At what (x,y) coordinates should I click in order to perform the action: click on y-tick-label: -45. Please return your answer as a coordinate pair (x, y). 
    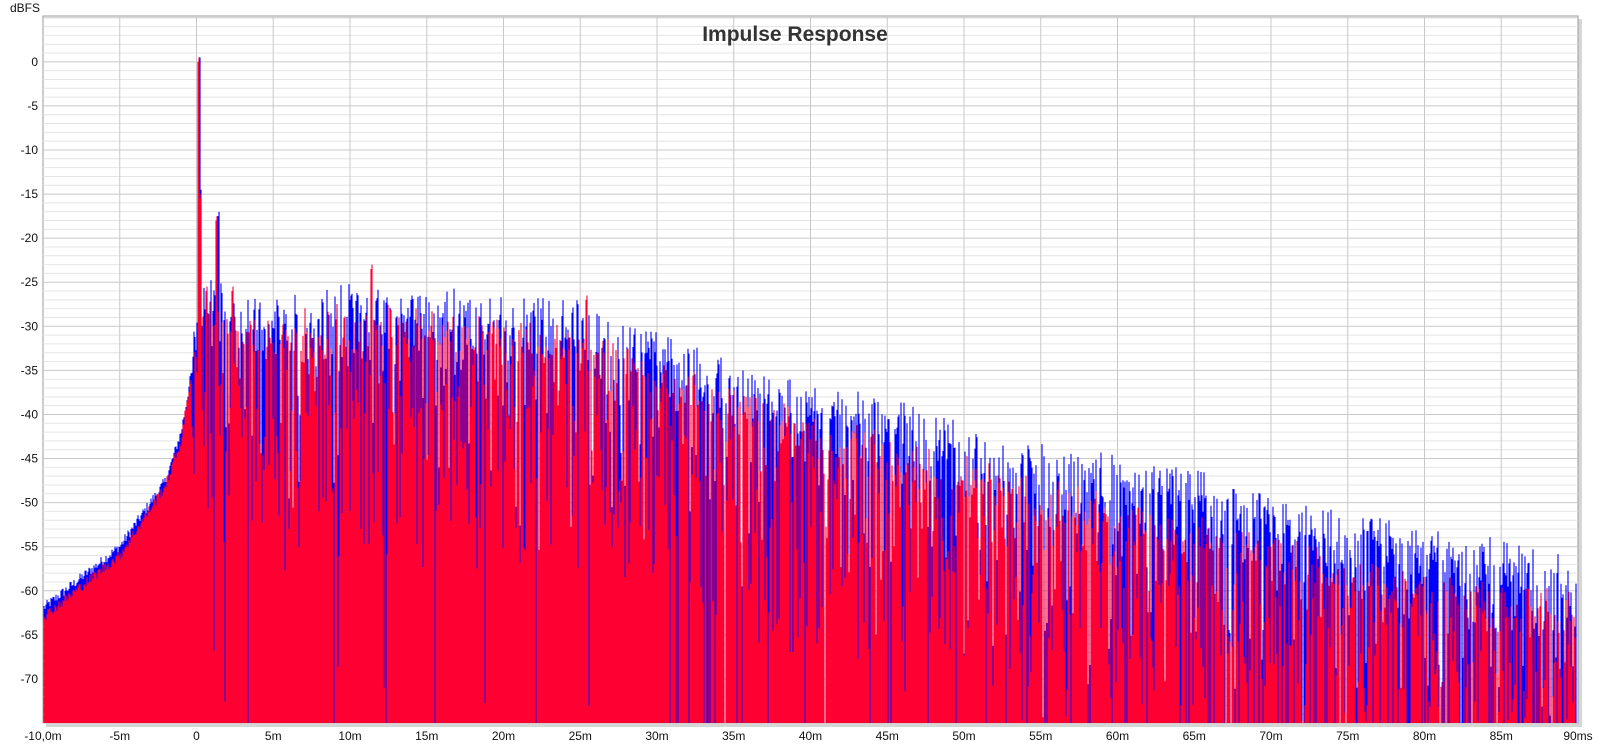
    Looking at the image, I should click on (30, 459).